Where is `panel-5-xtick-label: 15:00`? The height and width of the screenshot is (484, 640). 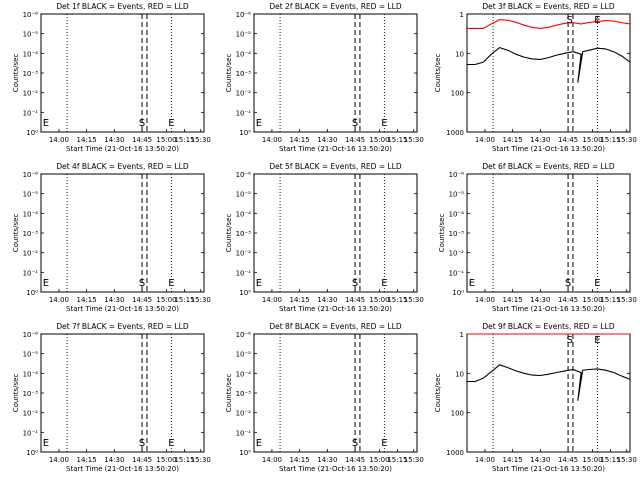
panel-5-xtick-label: 15:00 is located at coordinates (379, 300).